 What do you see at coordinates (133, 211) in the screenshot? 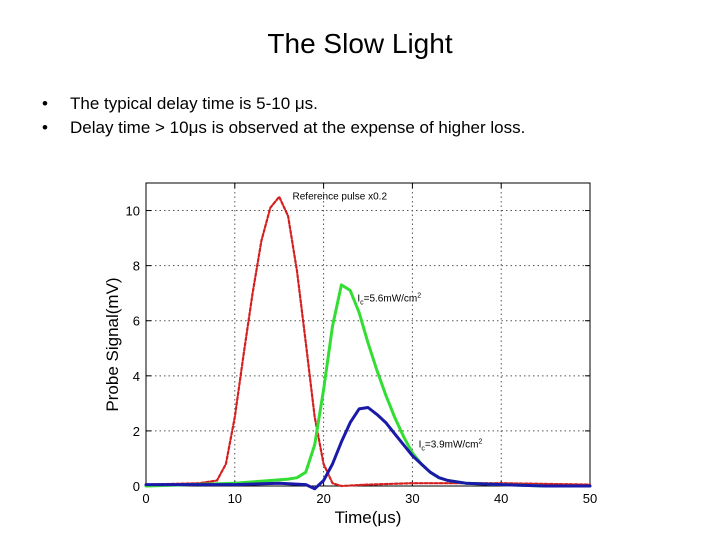
I see `y-tick-label: 10` at bounding box center [133, 211].